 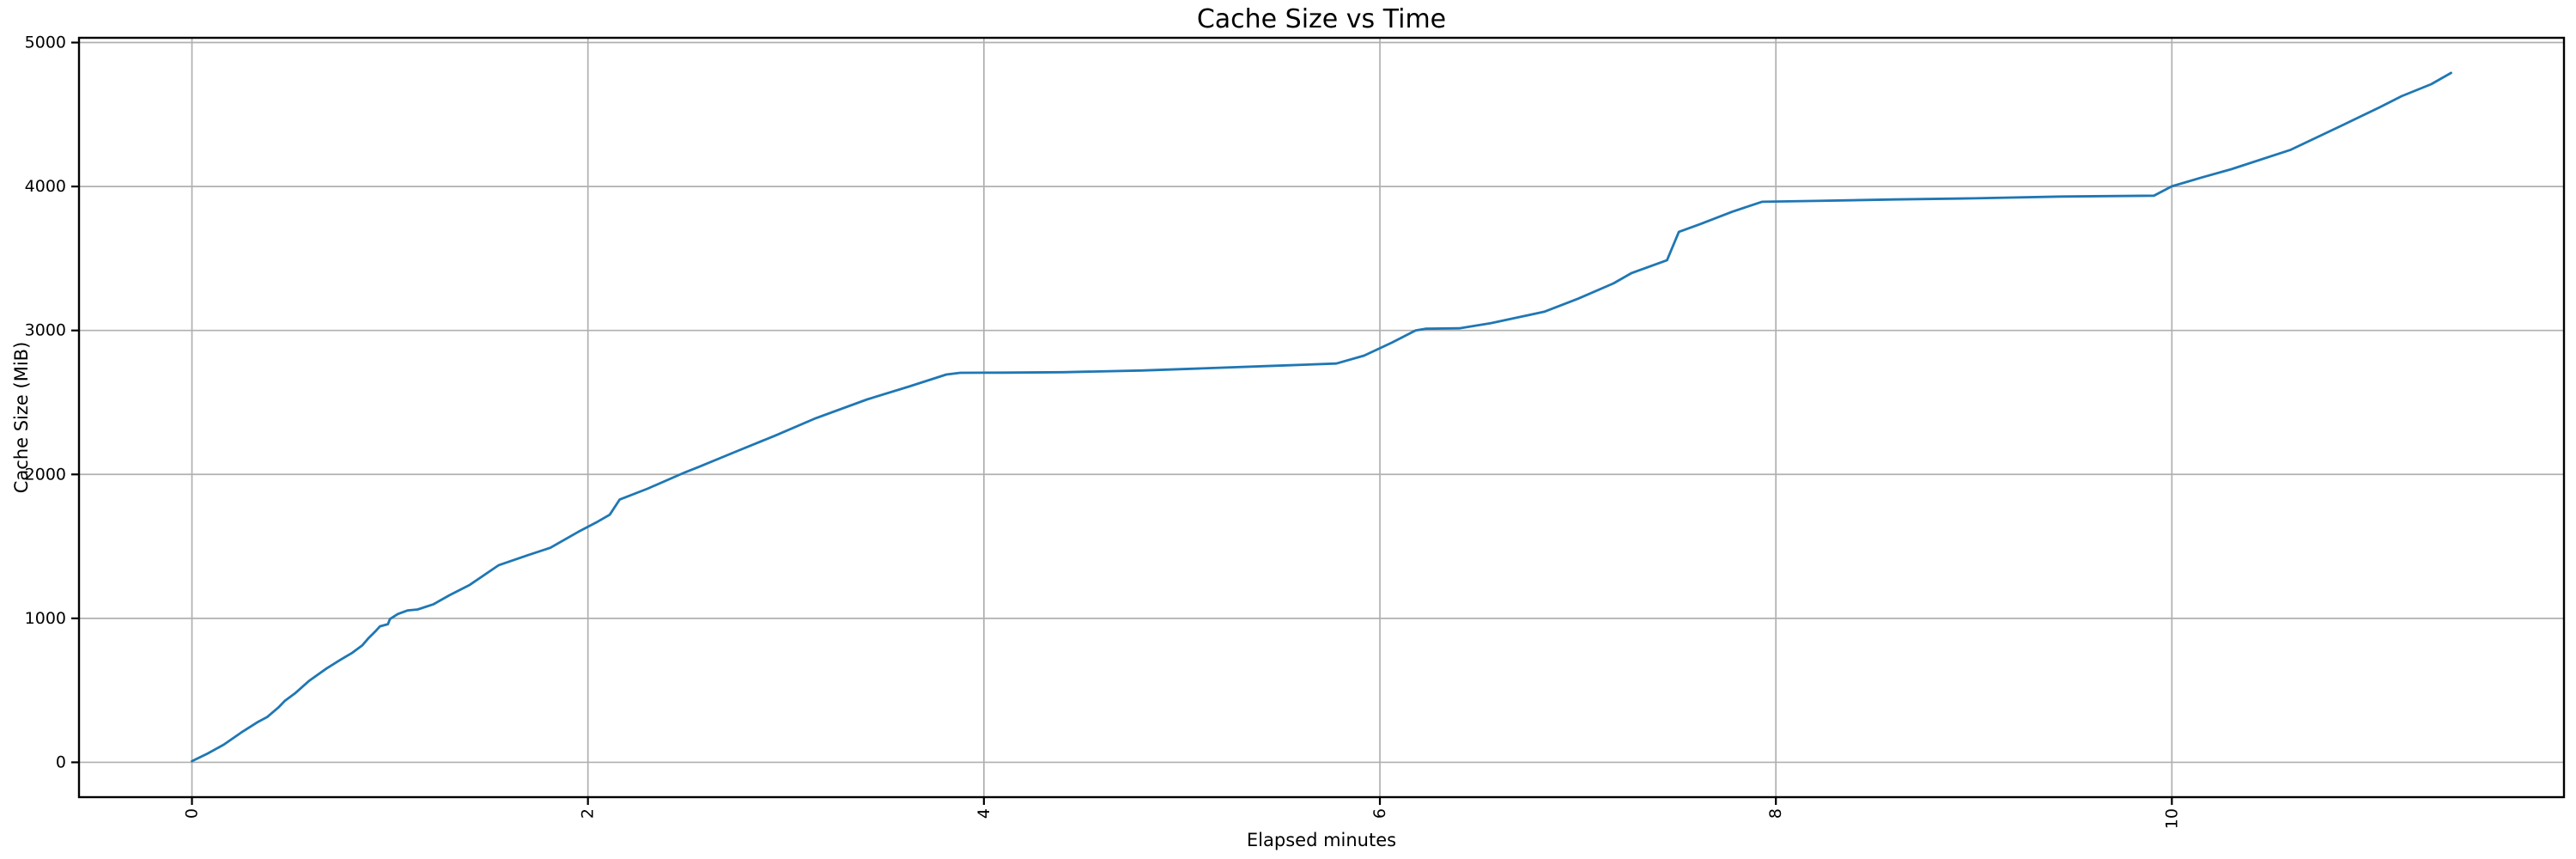 I want to click on y-tick-label: 4000, so click(x=45, y=186).